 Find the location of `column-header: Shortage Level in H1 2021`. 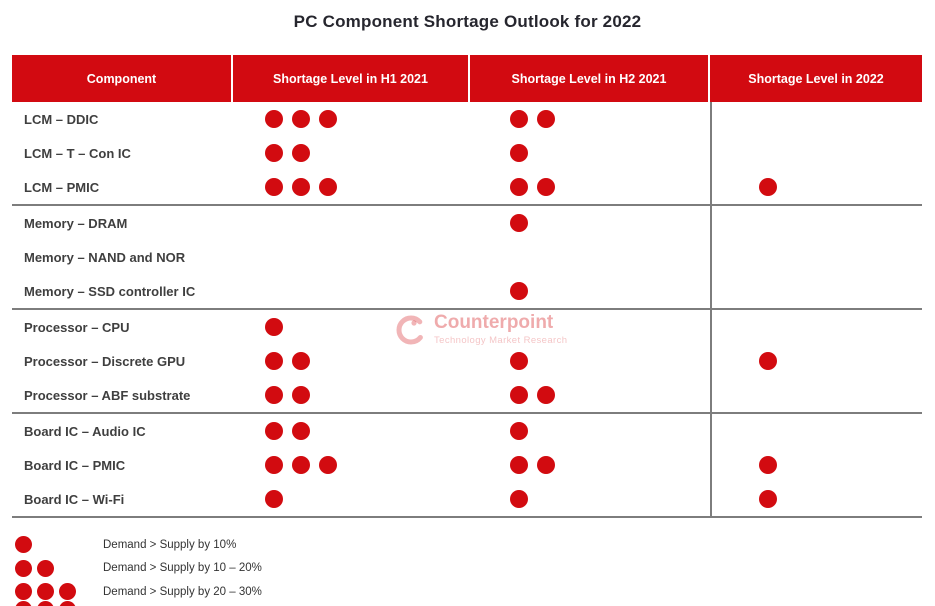

column-header: Shortage Level in H1 2021 is located at coordinates (351, 78).